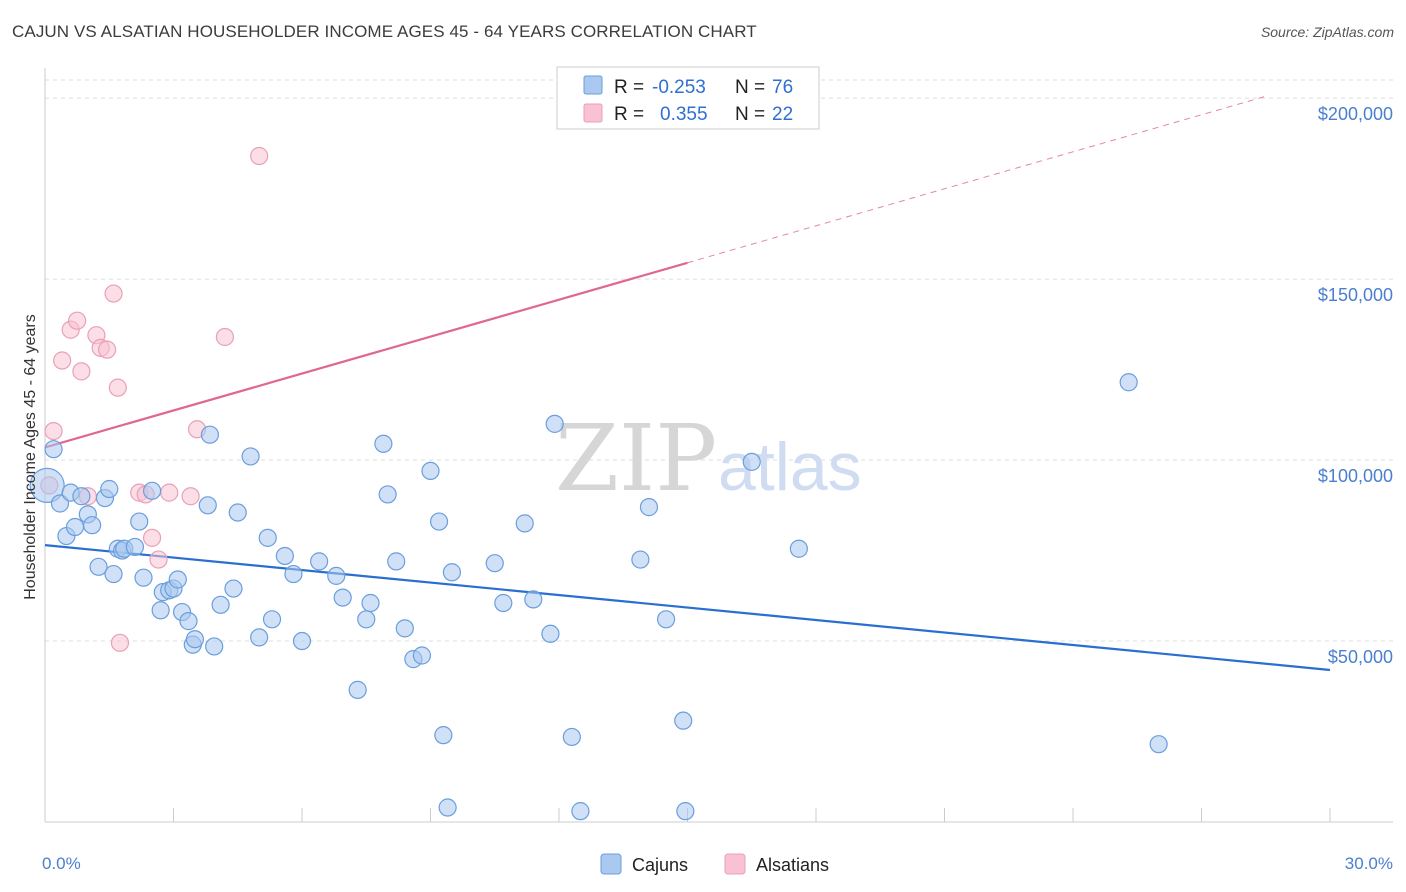 The height and width of the screenshot is (892, 1406). Describe the element at coordinates (593, 113) in the screenshot. I see `legend-swatch-alsatians` at that location.